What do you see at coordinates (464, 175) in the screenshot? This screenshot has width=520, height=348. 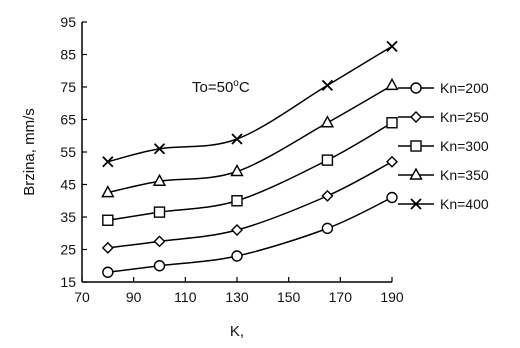 I see `legend-label: Kn=350` at bounding box center [464, 175].